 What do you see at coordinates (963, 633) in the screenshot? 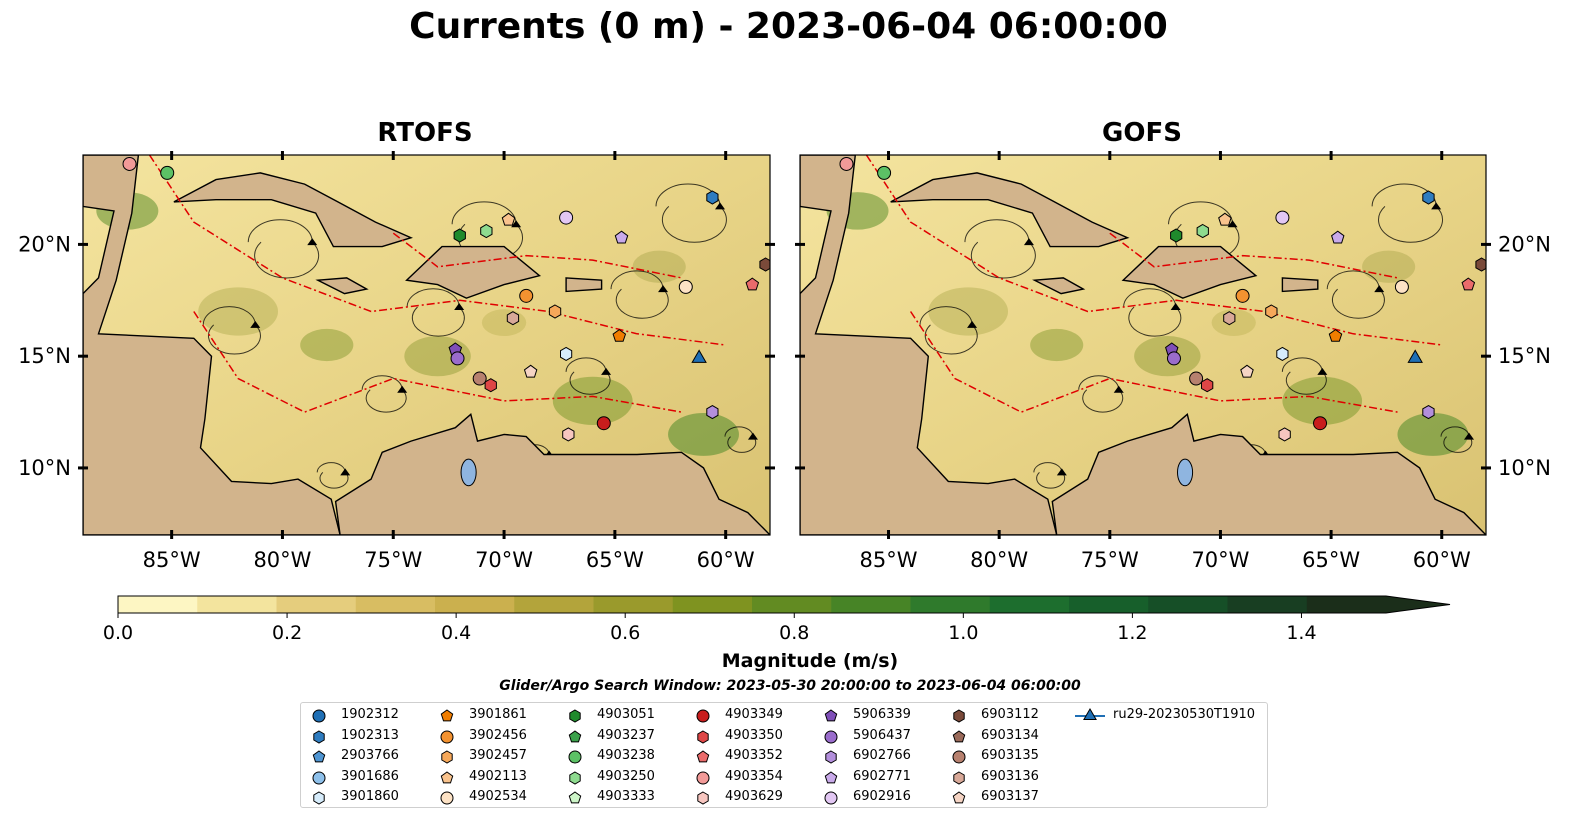
I see `colorbar-tick-label: 1.0` at bounding box center [963, 633].